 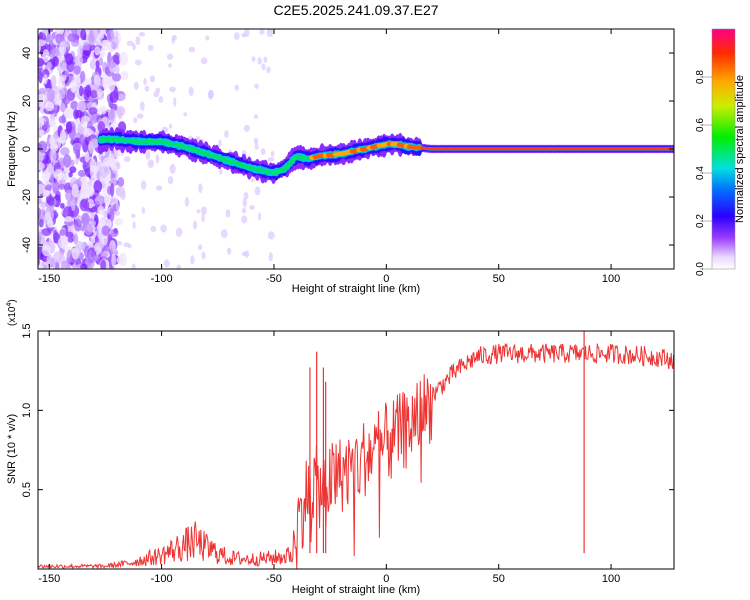 What do you see at coordinates (499, 279) in the screenshot?
I see `spectrogram-x-tick-label: 50` at bounding box center [499, 279].